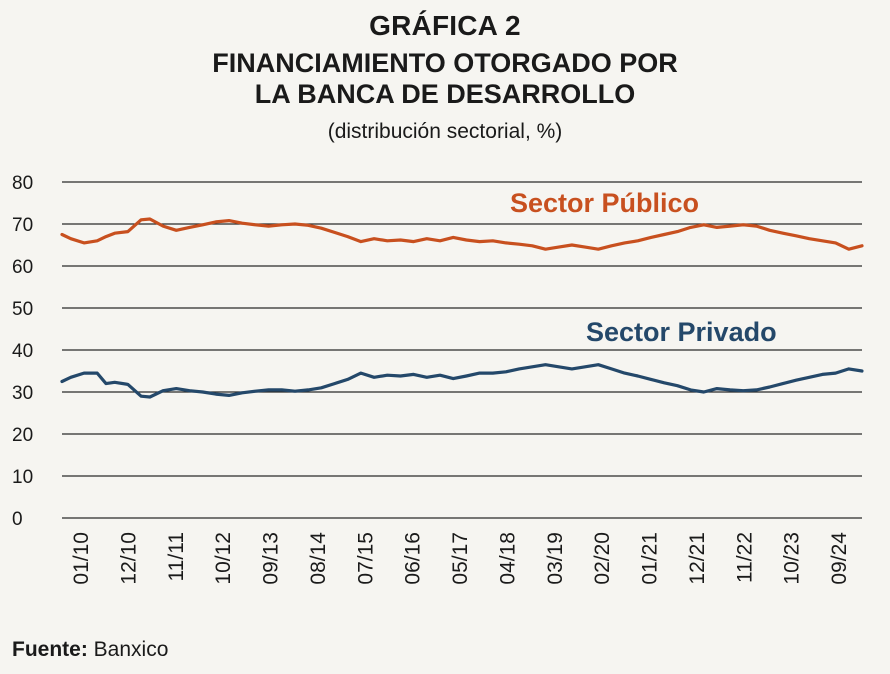 This screenshot has height=674, width=890. Describe the element at coordinates (650, 558) in the screenshot. I see `x-tick-label: 01/21` at that location.